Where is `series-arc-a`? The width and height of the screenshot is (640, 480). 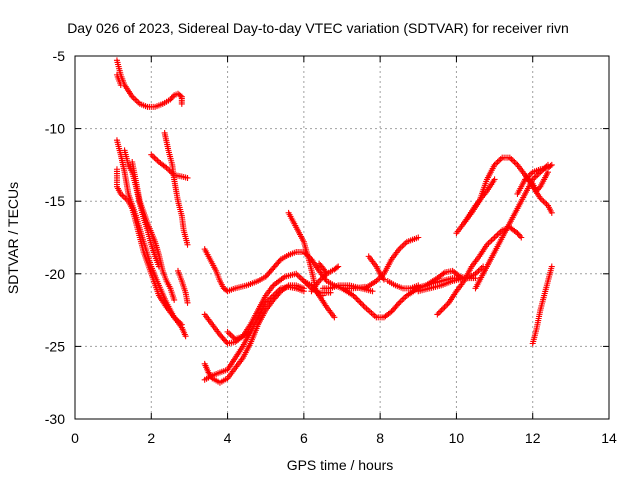
series-arc-a is located at coordinates (149, 83).